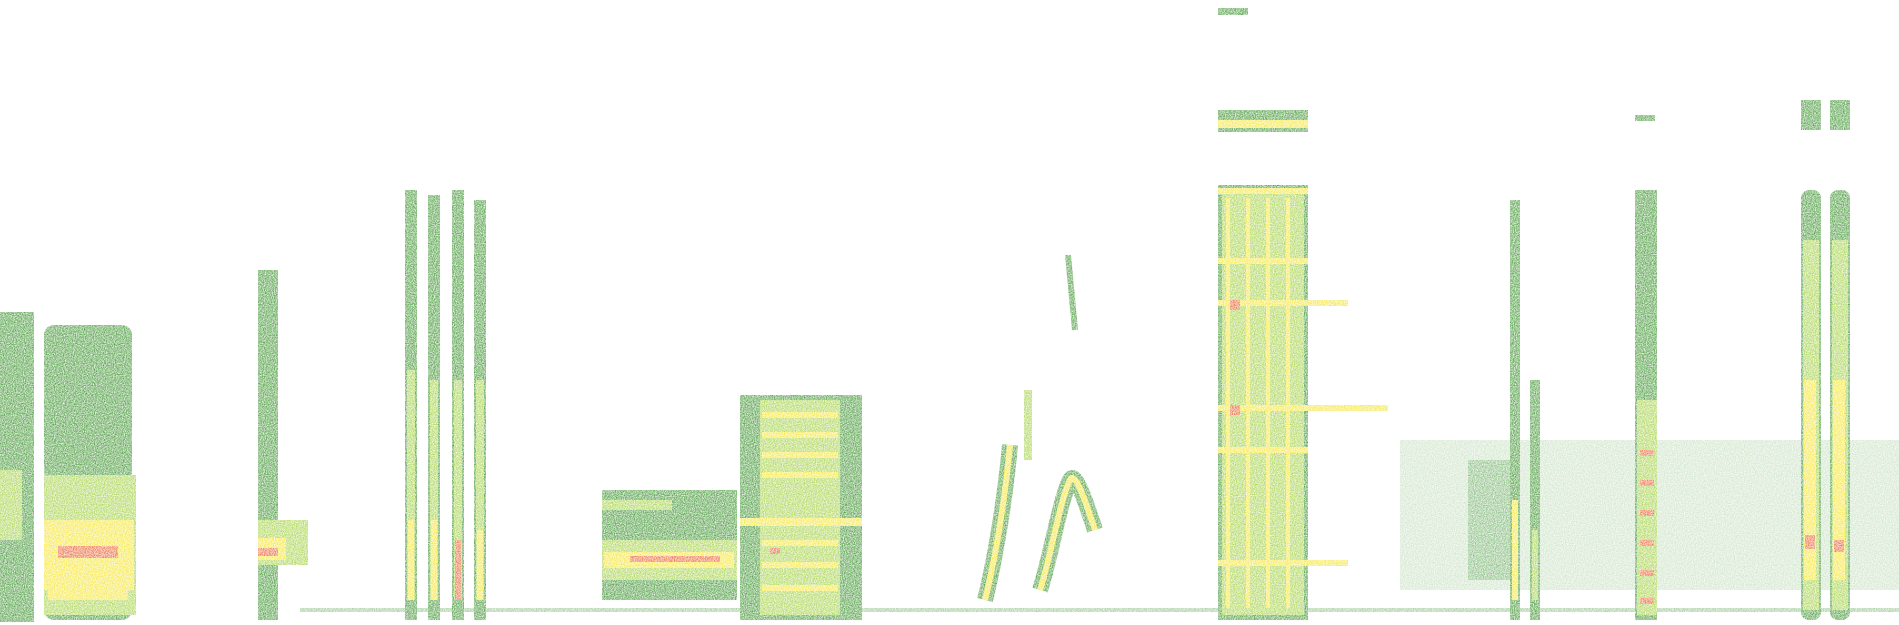 Image resolution: width=1899 pixels, height=625 pixels. What do you see at coordinates (1099, 610) in the screenshot?
I see `baseline-band` at bounding box center [1099, 610].